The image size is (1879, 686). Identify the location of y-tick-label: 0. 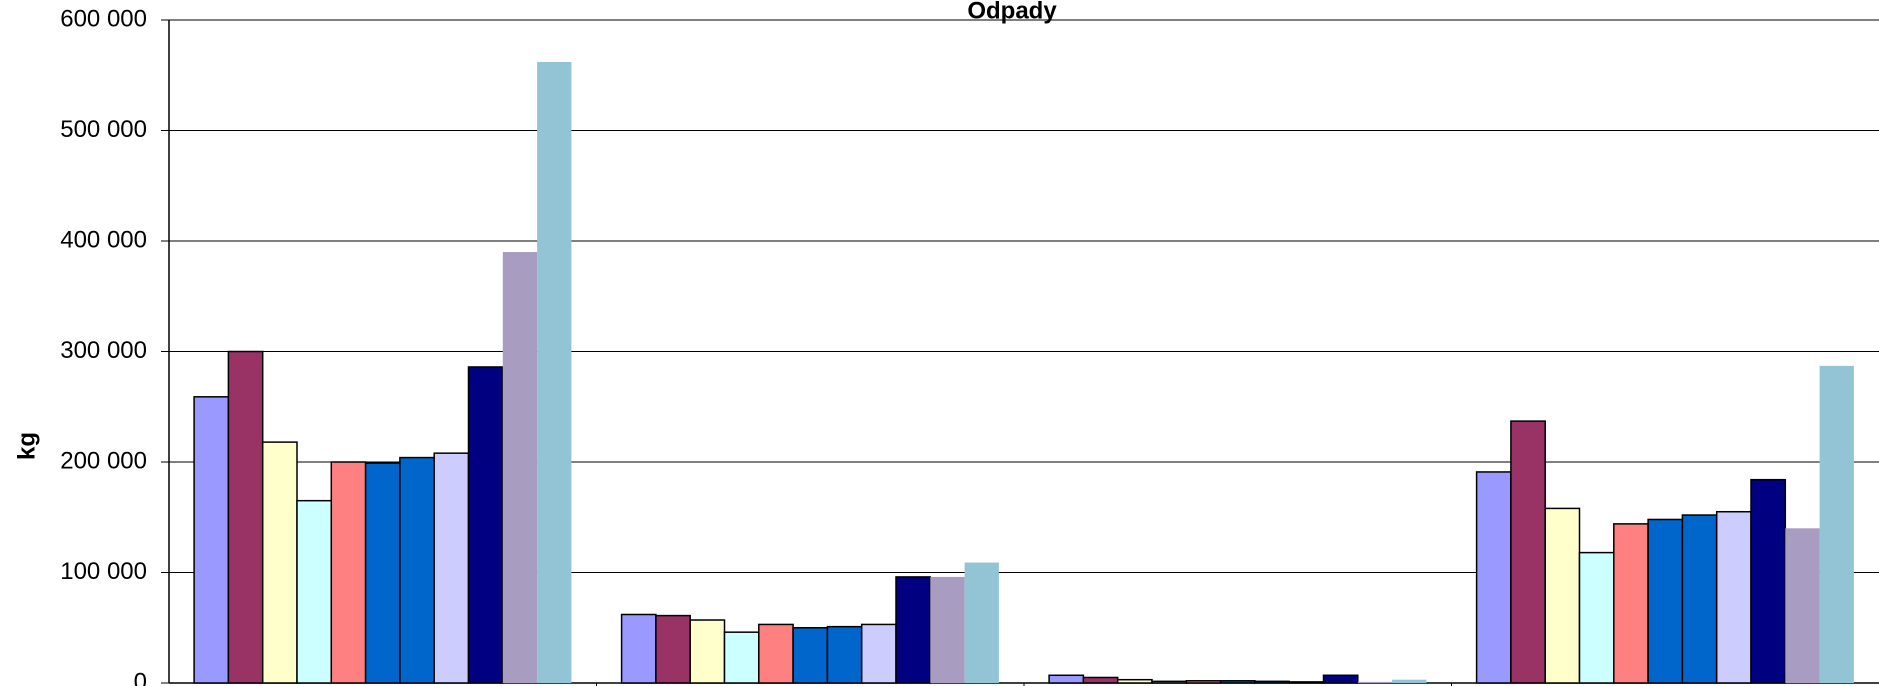
(140, 677).